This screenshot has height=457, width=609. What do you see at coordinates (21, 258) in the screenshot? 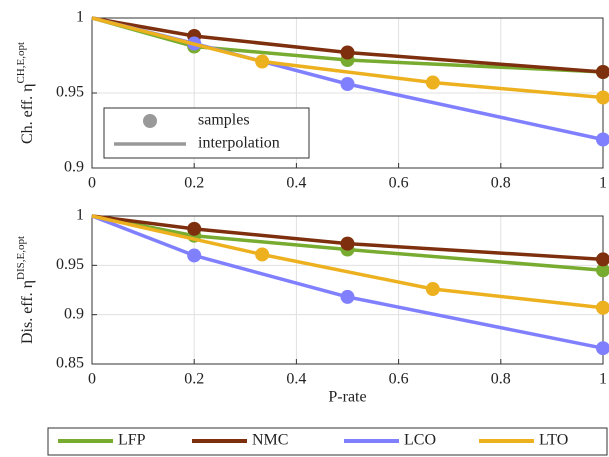
I see `y-axis-label-superscript: DIS,E,opt` at bounding box center [21, 258].